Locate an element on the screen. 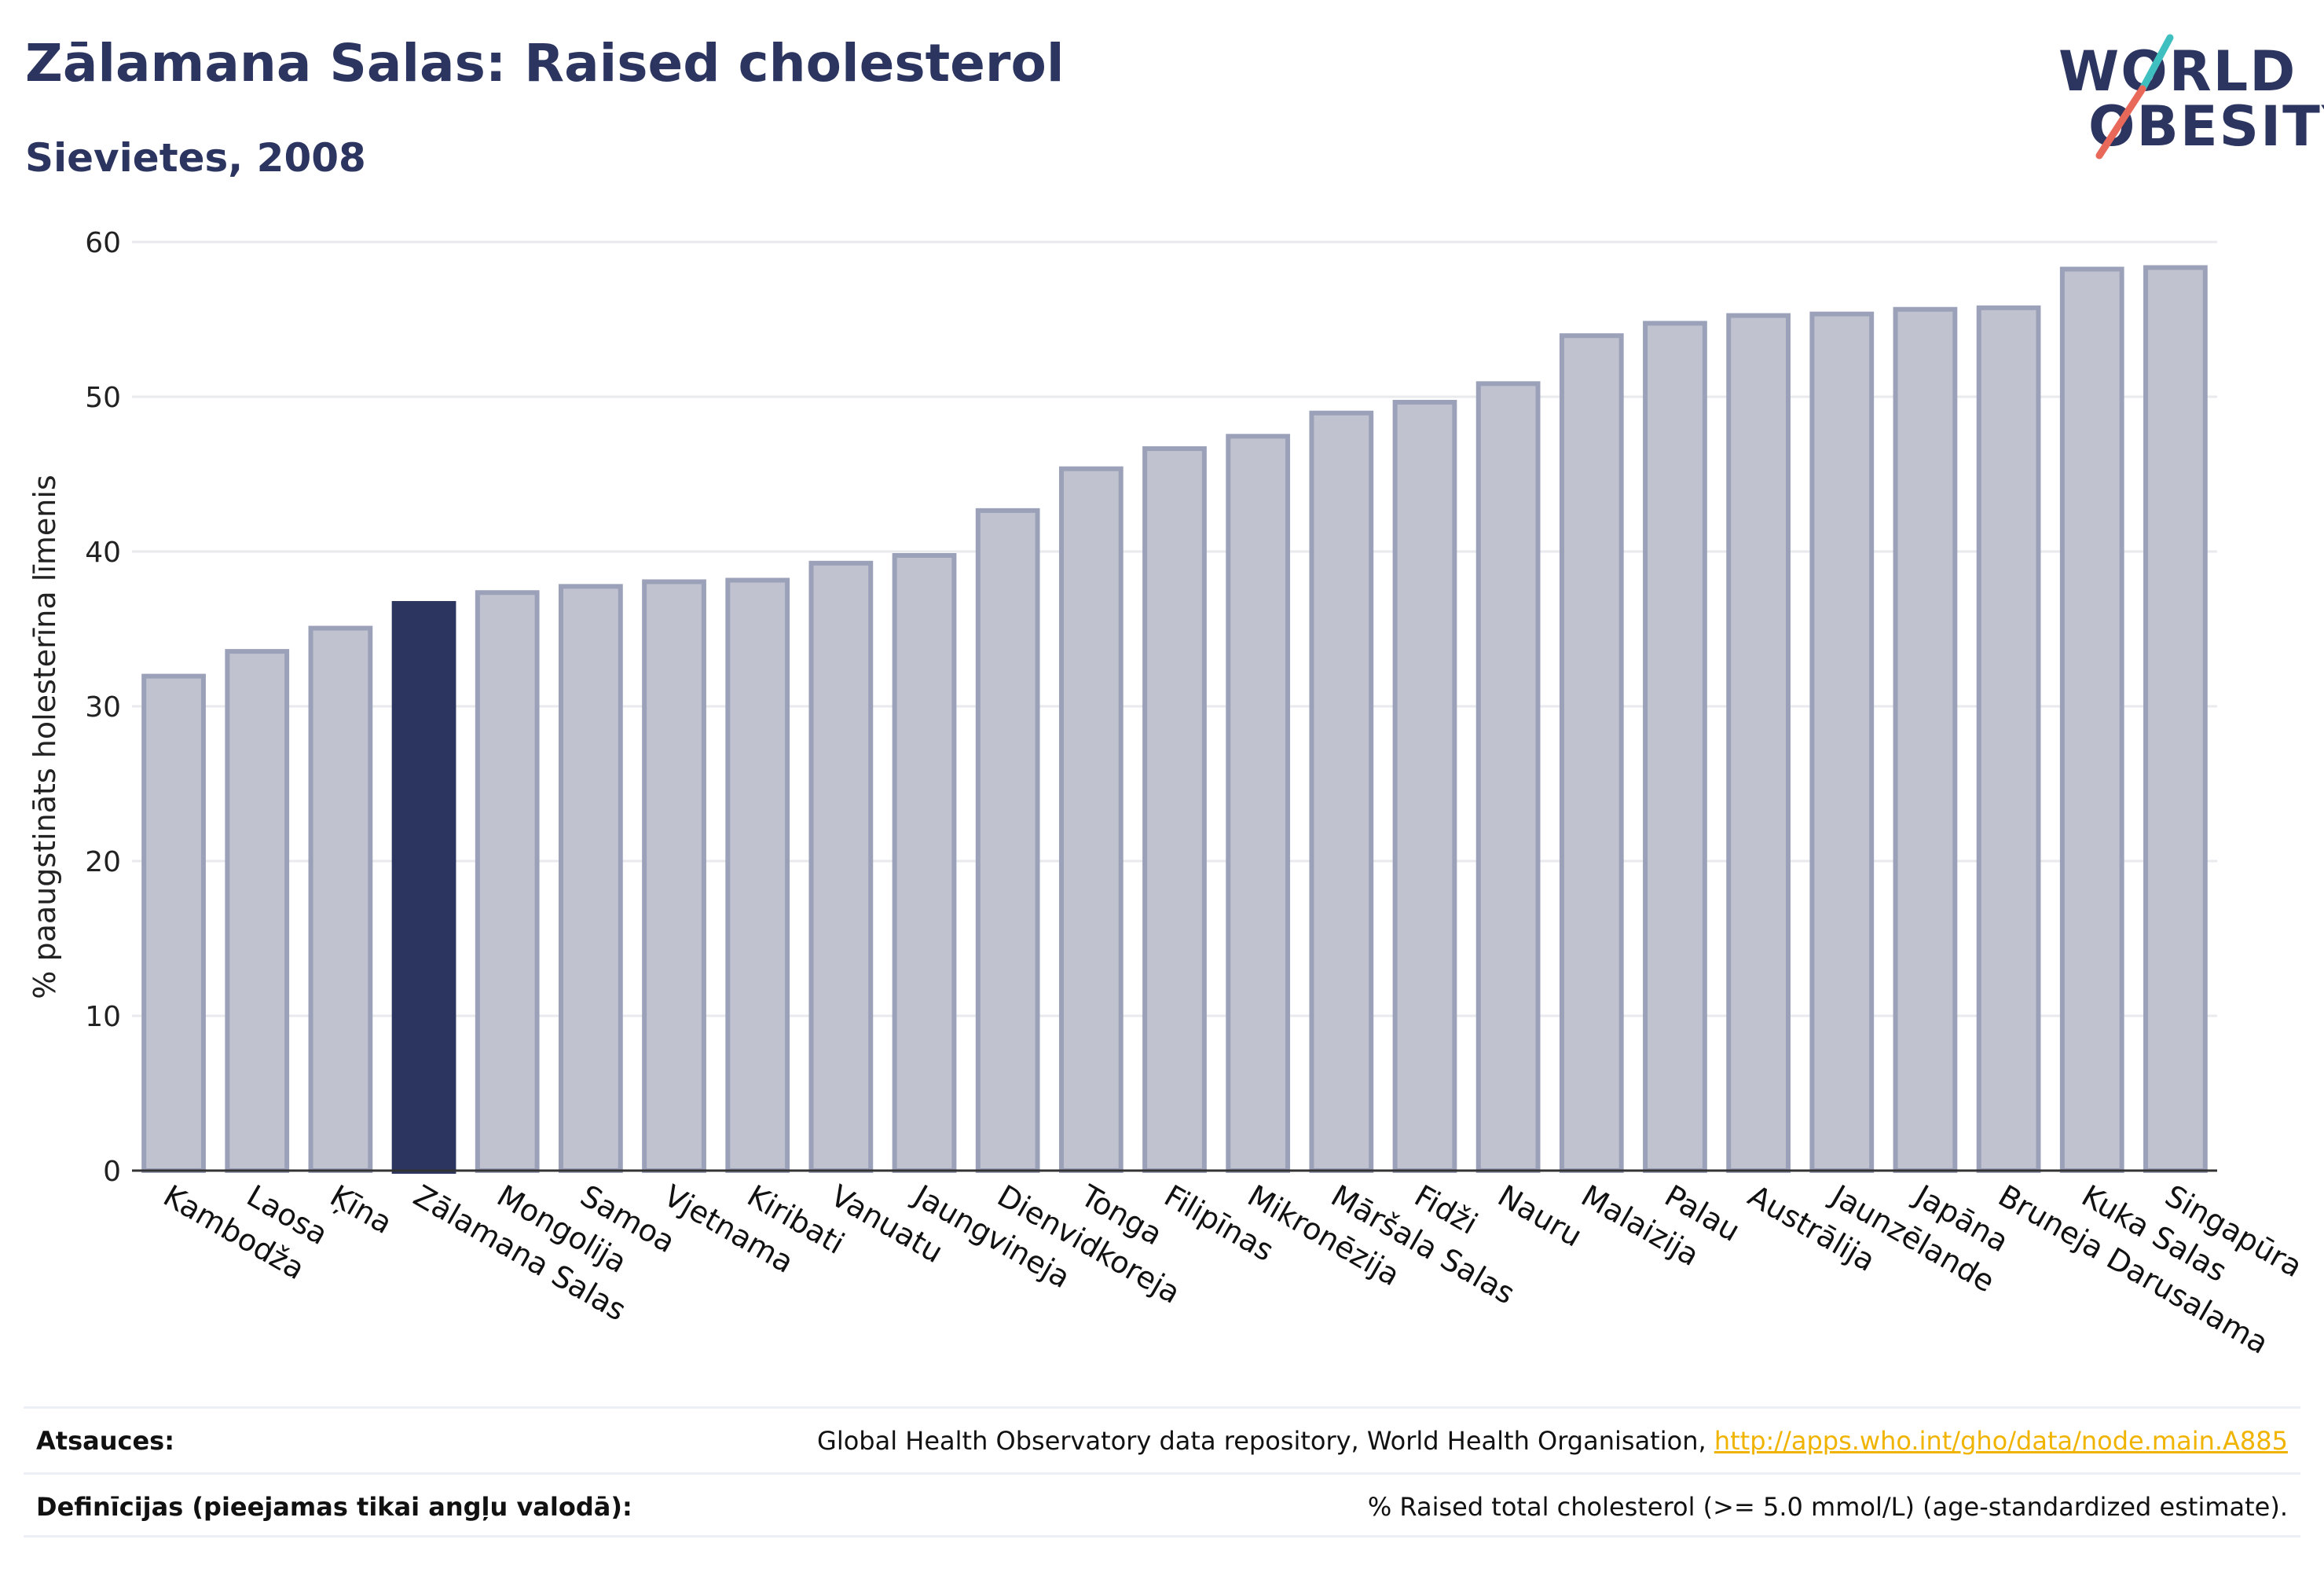 This screenshot has width=2324, height=1576. y-axis-ticks: 0 10 20 30 40 50 60 is located at coordinates (103, 707).